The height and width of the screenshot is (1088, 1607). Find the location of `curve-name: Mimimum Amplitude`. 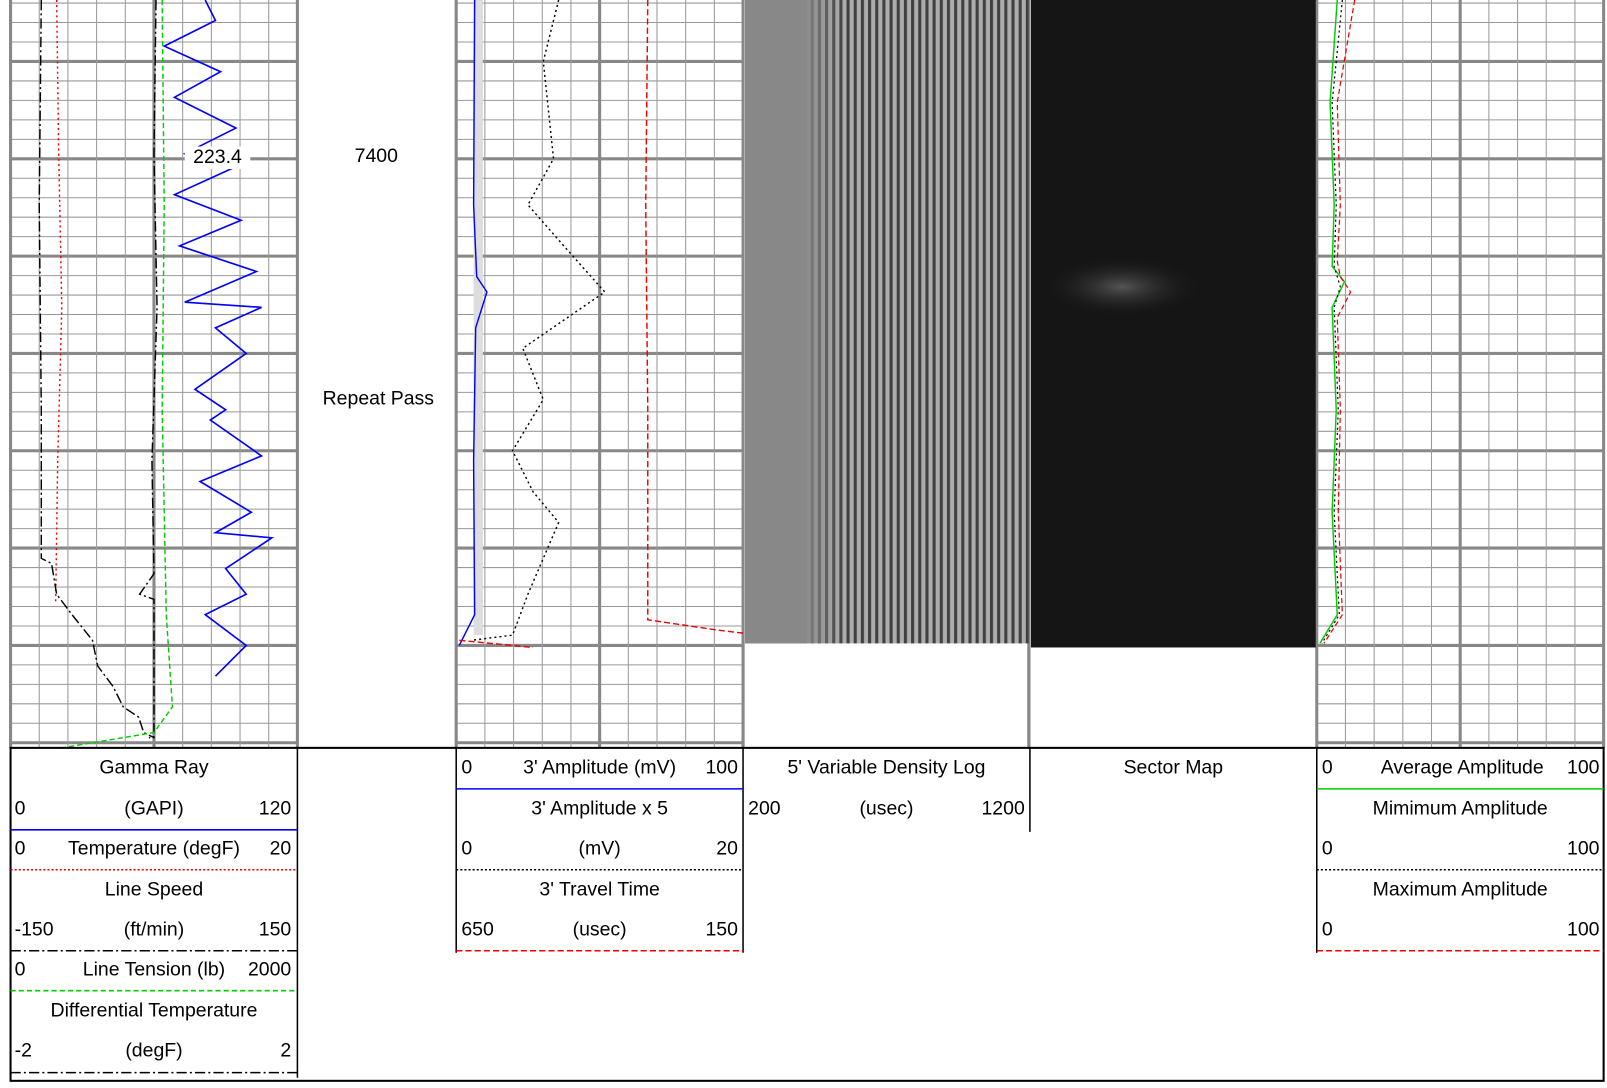

curve-name: Mimimum Amplitude is located at coordinates (1460, 808).